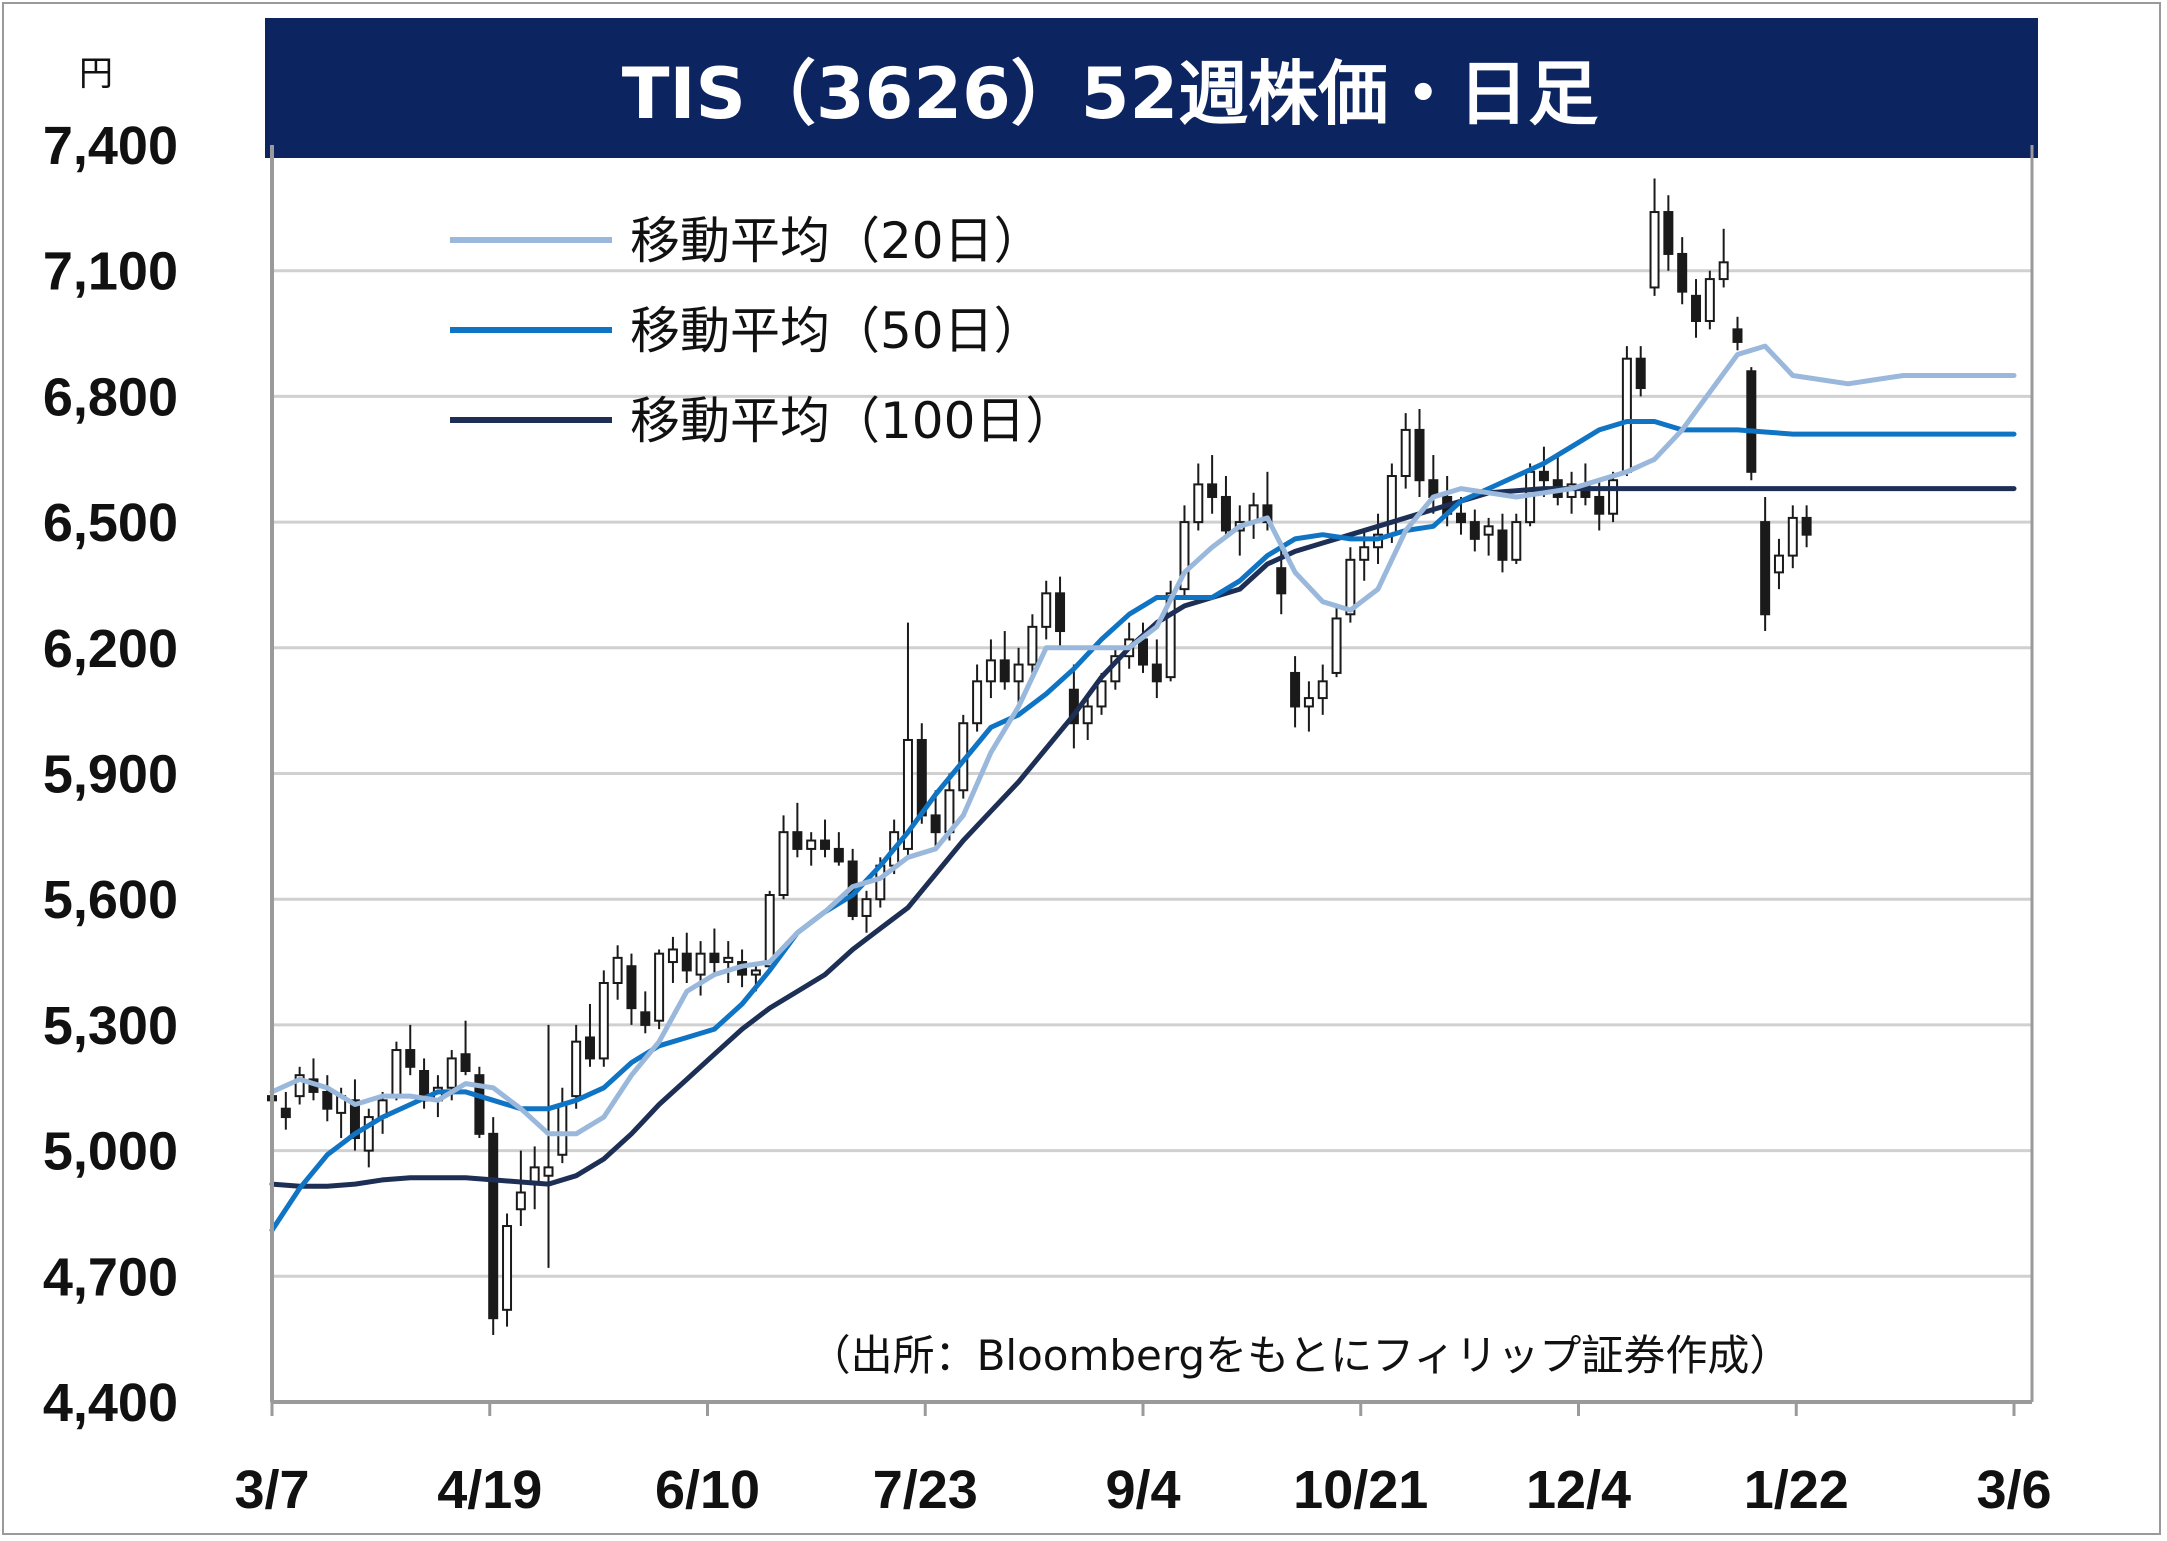 The height and width of the screenshot is (1541, 2167). Describe the element at coordinates (837, 331) in the screenshot. I see `legend-label-ma50: 移動平均（50日）` at that location.